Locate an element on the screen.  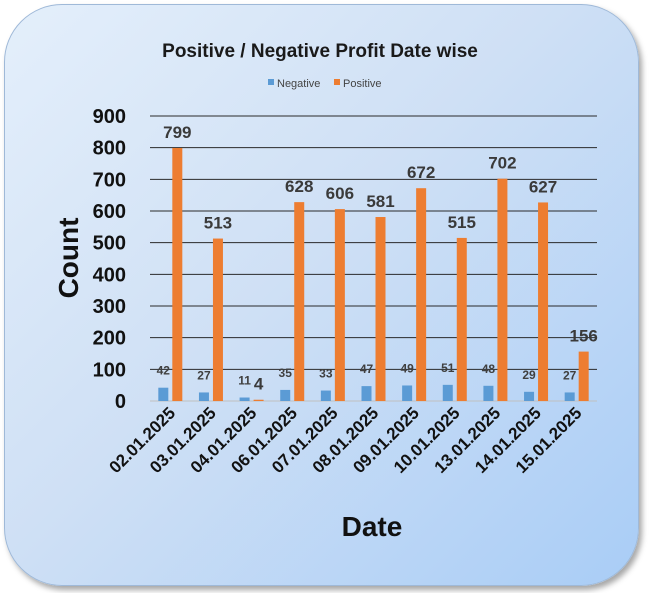
legend: Negative Positive is located at coordinates (325, 84).